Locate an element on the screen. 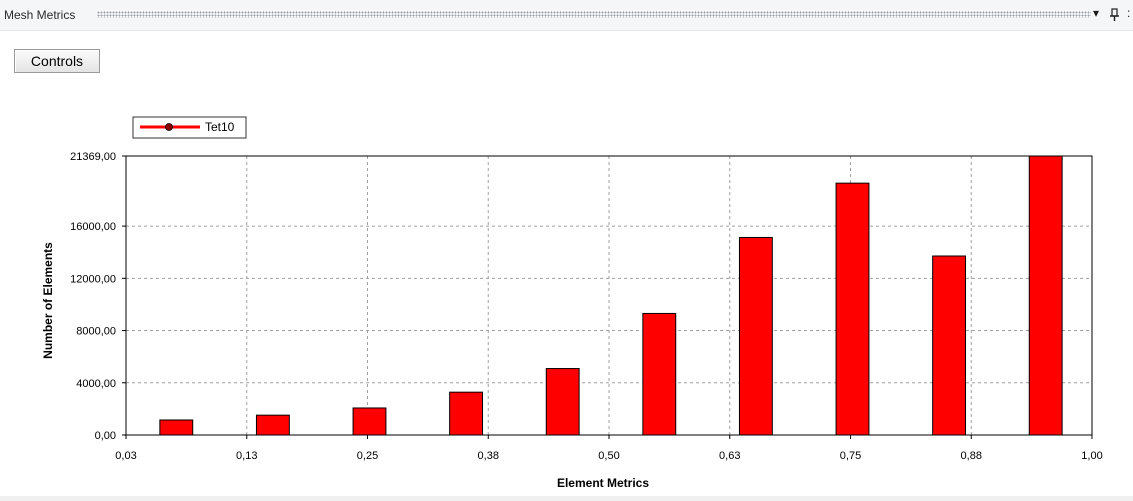 The width and height of the screenshot is (1133, 501). chevron-down-icon: ▾ is located at coordinates (1096, 13).